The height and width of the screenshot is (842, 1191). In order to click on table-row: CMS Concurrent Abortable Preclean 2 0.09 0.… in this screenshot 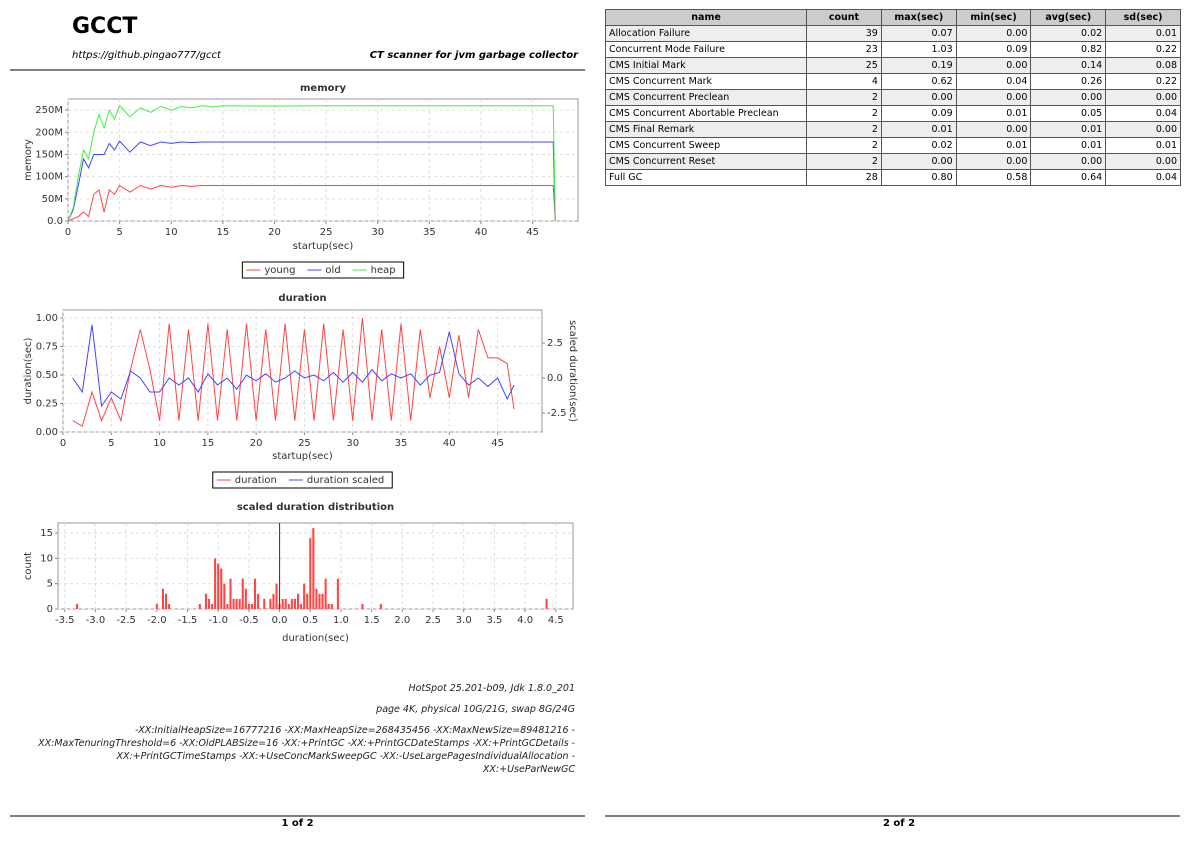, I will do `click(892, 113)`.